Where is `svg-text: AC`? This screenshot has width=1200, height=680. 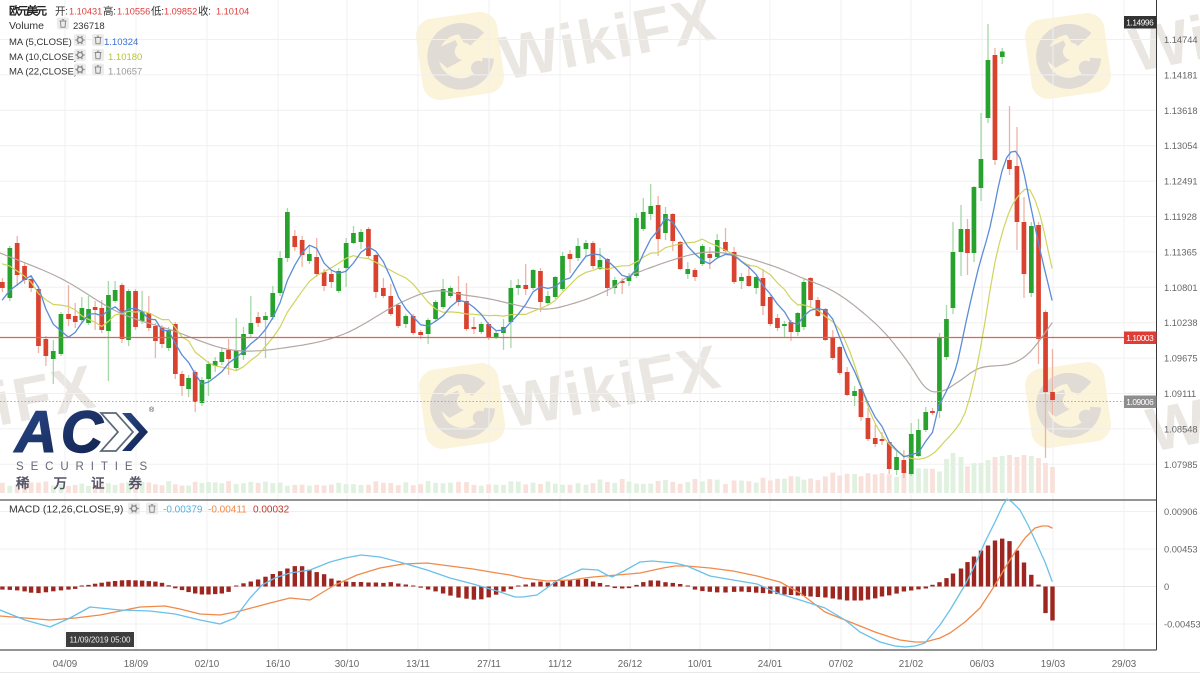
svg-text: AC is located at coordinates (60, 432).